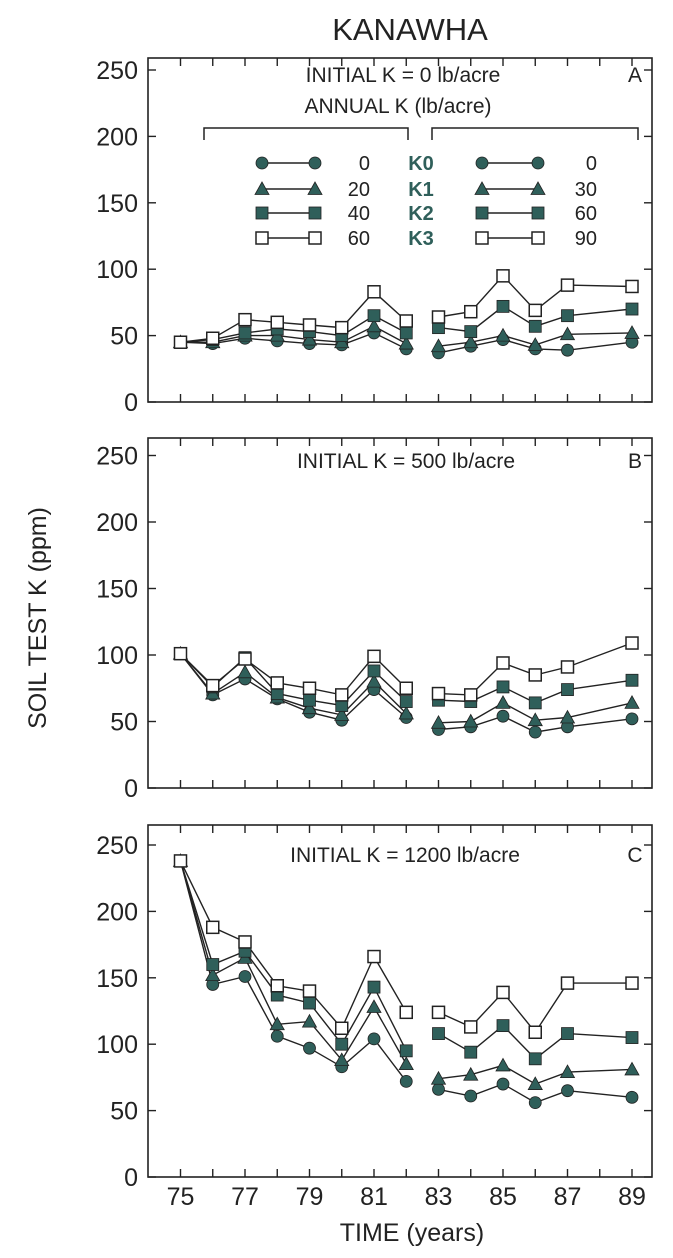 This screenshot has height=1258, width=673. I want to click on x-tick-labels: 75 77 79 81 83 85 87 89, so click(406, 1197).